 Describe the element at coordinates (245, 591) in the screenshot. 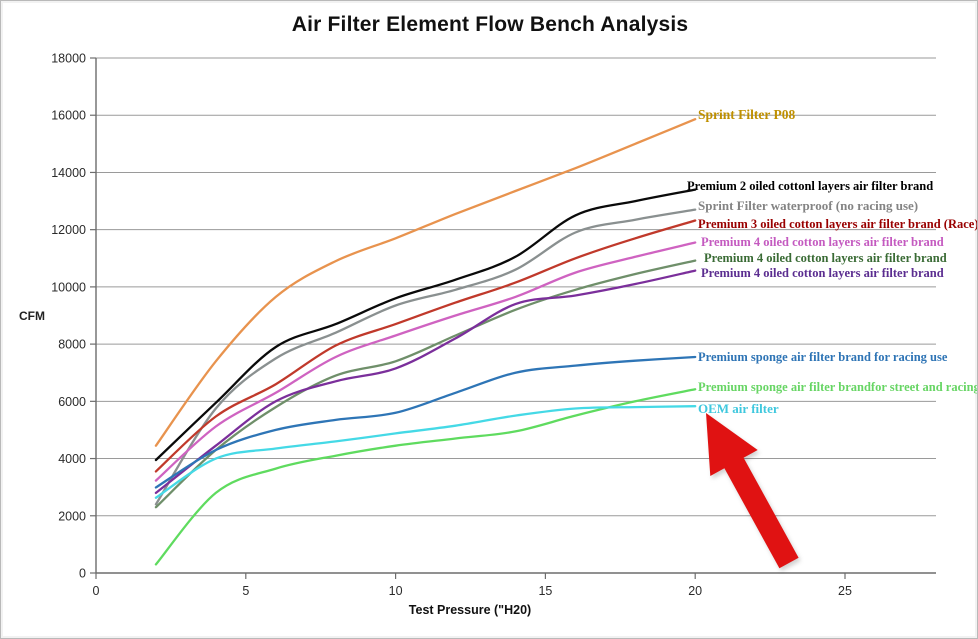

I see `x-tick-label: 5` at that location.